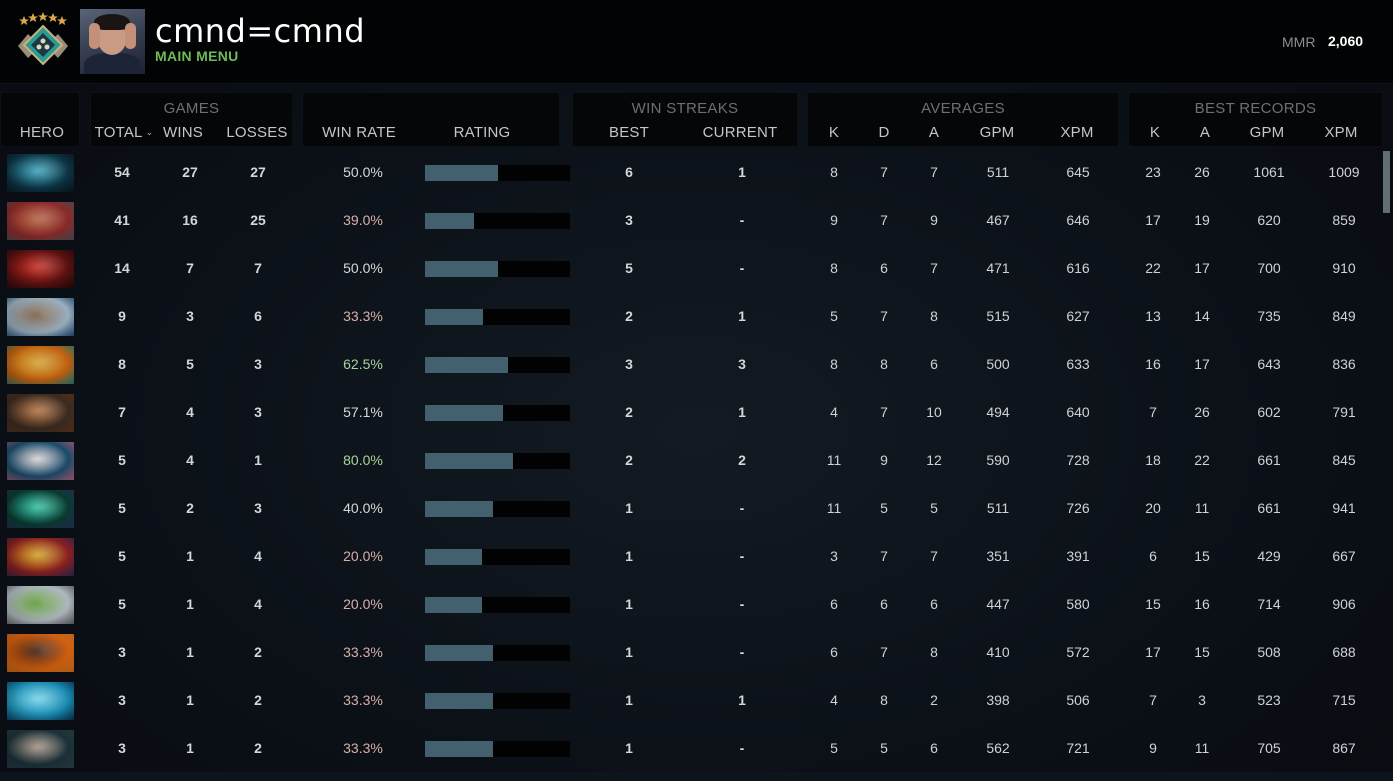 The image size is (1393, 781). What do you see at coordinates (629, 132) in the screenshot?
I see `column-header-streak-best: BEST` at bounding box center [629, 132].